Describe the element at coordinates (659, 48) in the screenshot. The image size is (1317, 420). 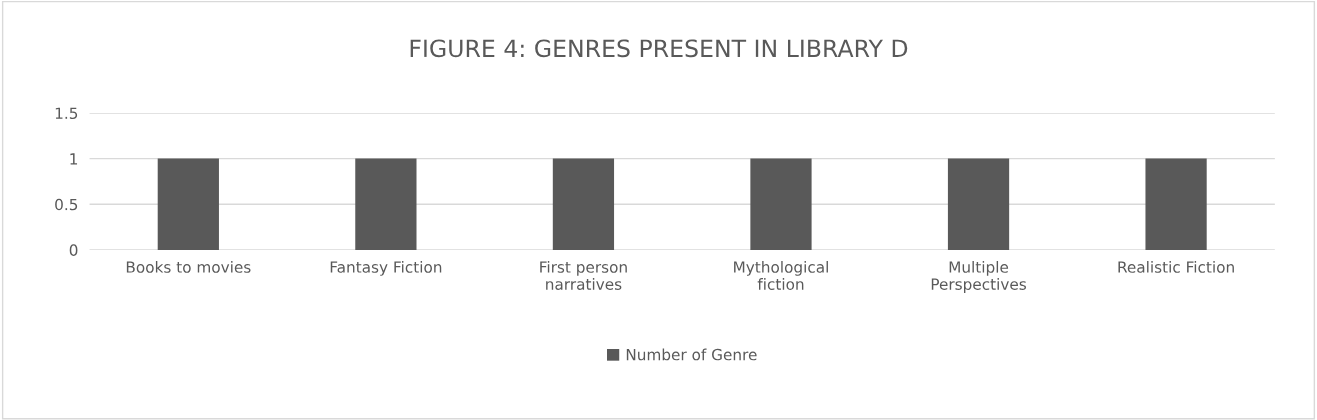
I see `chart-title: FIGURE 4: GENRES PRESENT IN LIBRARY D` at that location.